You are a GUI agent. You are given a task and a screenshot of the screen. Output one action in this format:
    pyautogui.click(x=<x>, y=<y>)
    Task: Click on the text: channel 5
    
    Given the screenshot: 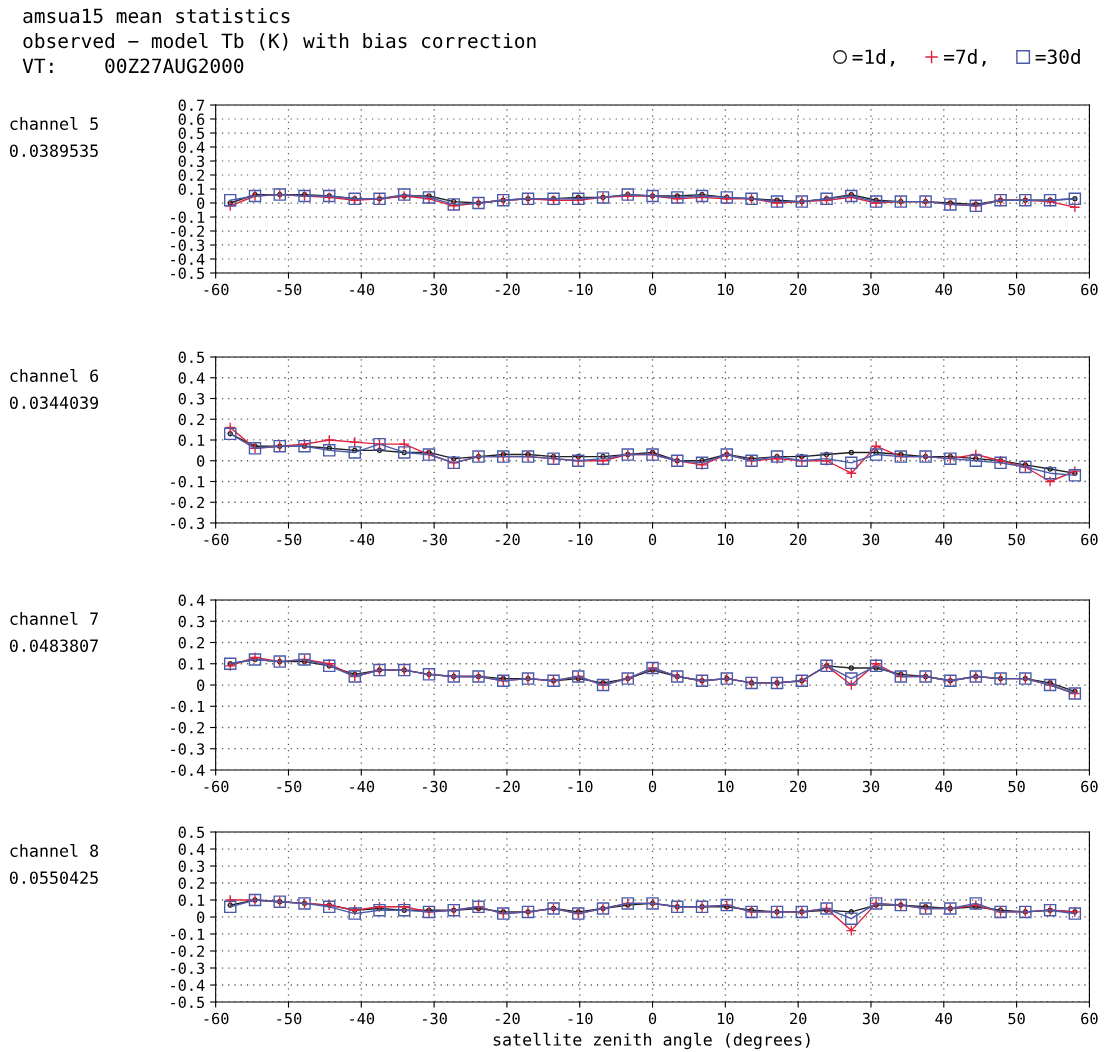 What is the action you would take?
    pyautogui.click(x=54, y=123)
    